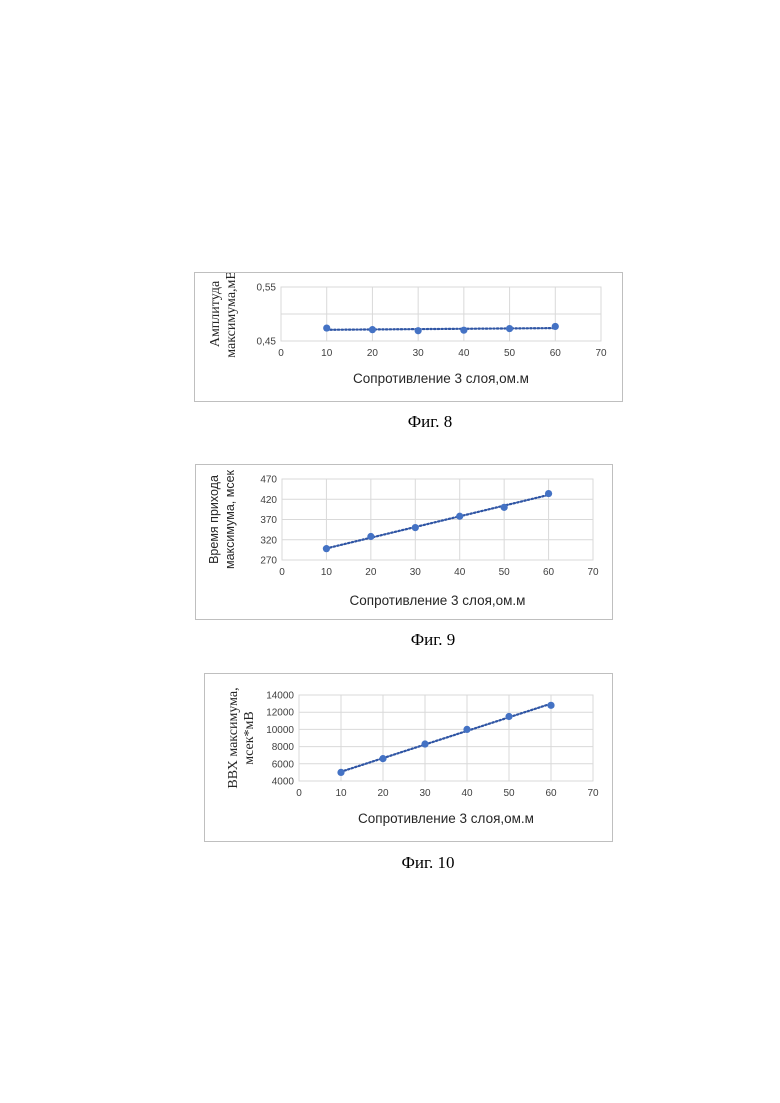 Image resolution: width=780 pixels, height=1103 pixels. Describe the element at coordinates (233, 737) in the screenshot. I see `y-axis-title-line: ВВХ максимума,` at that location.